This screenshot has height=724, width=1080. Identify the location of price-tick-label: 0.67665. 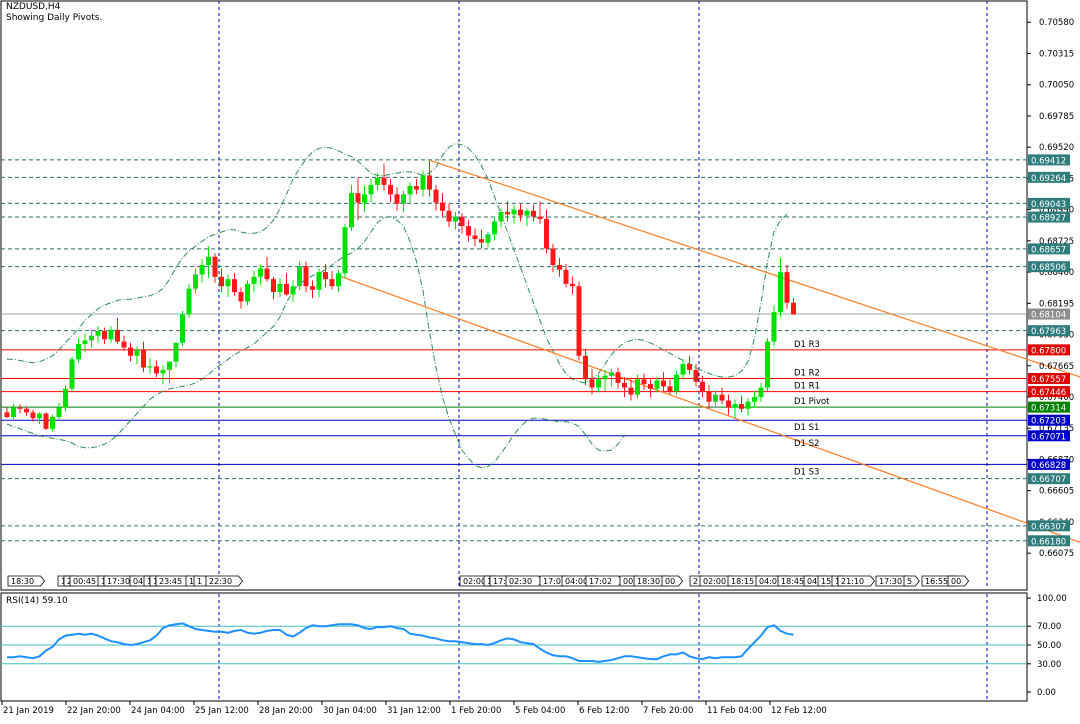
(1056, 367).